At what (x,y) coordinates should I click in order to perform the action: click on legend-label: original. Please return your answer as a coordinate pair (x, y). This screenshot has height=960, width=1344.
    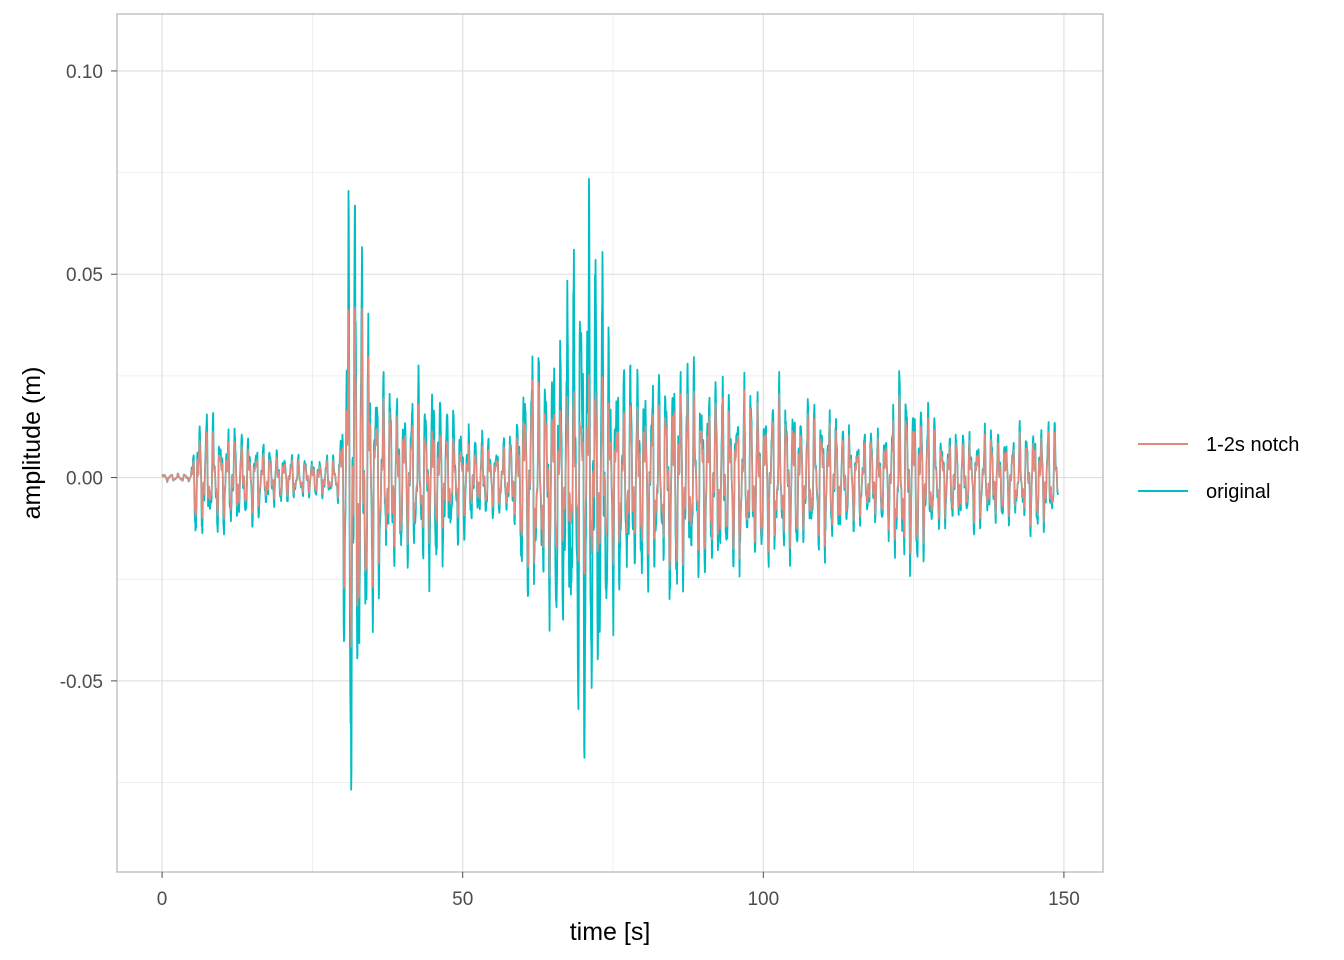
    Looking at the image, I should click on (1238, 492).